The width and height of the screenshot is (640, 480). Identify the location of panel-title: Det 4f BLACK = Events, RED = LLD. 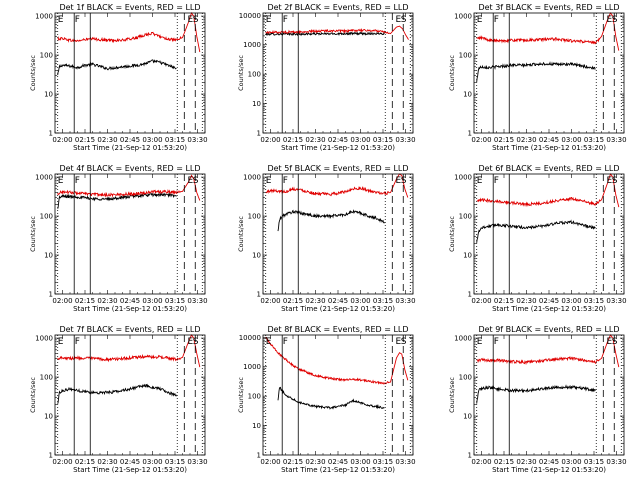
(129, 168).